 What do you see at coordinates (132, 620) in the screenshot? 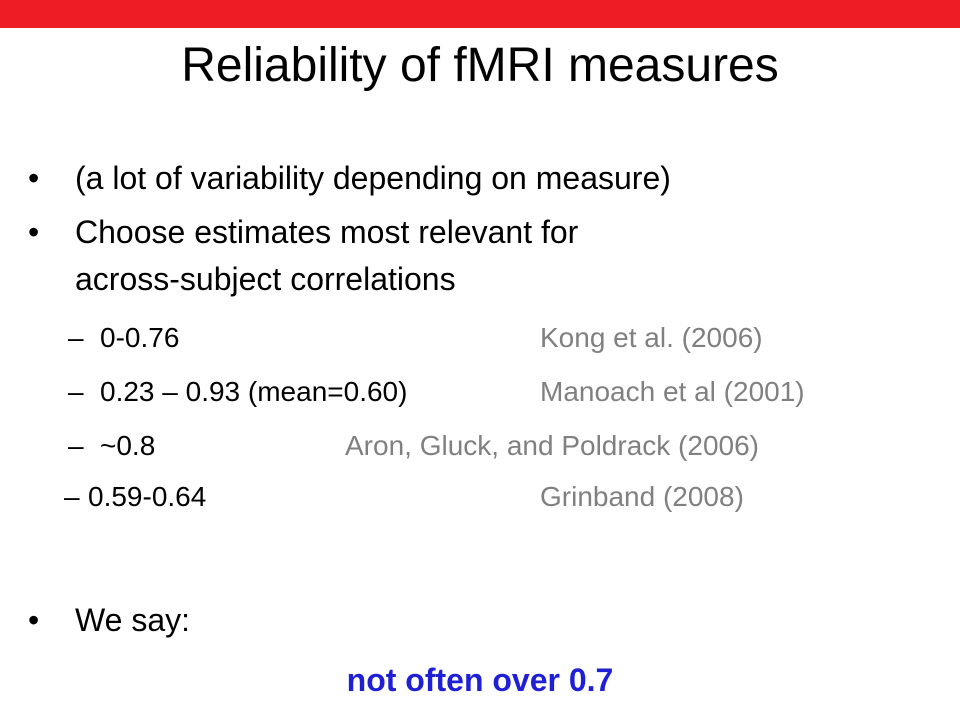
I see `bullet-text: We say:` at bounding box center [132, 620].